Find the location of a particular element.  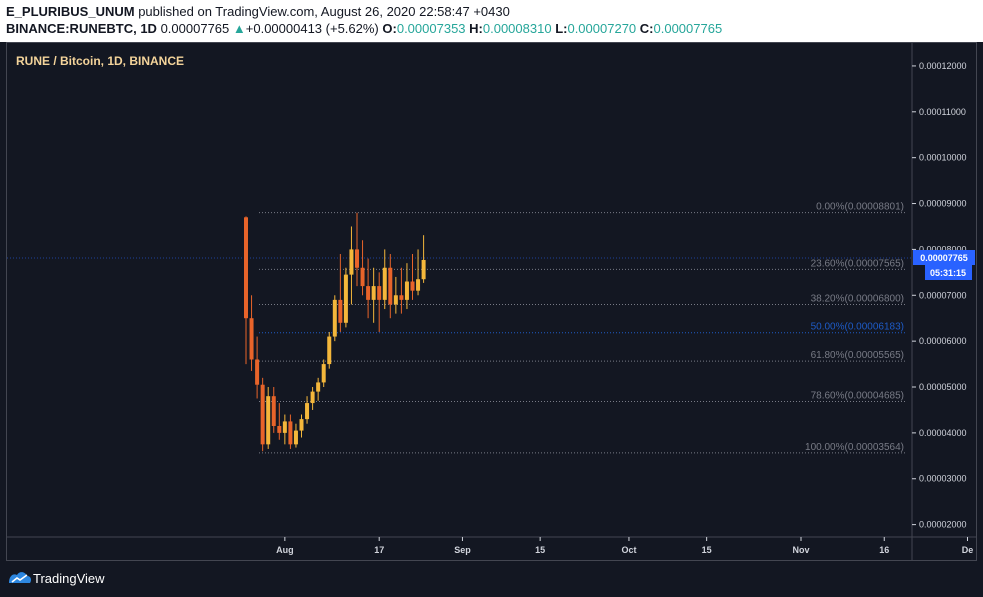

fib-level-label: 50.00%(0.00006183) is located at coordinates (857, 327).